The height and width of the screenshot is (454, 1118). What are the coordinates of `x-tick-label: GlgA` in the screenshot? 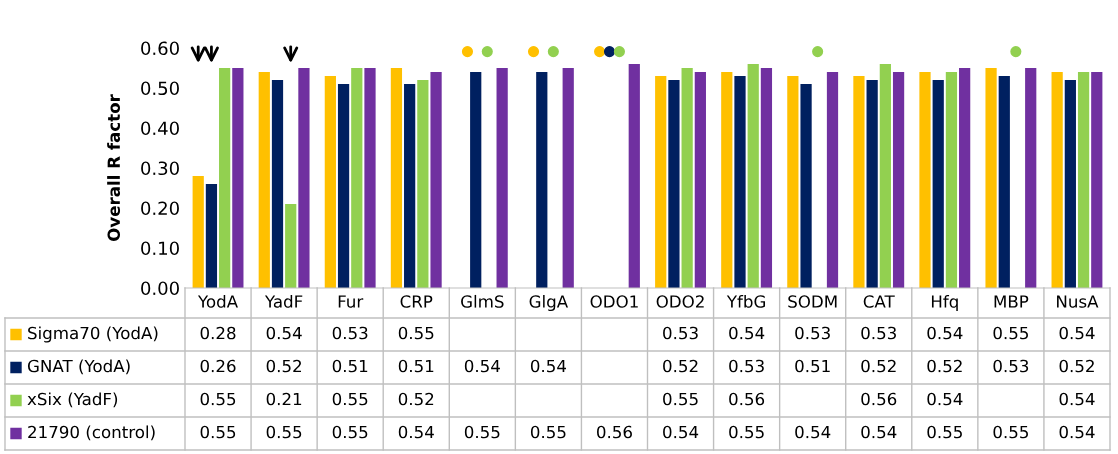 It's located at (549, 303).